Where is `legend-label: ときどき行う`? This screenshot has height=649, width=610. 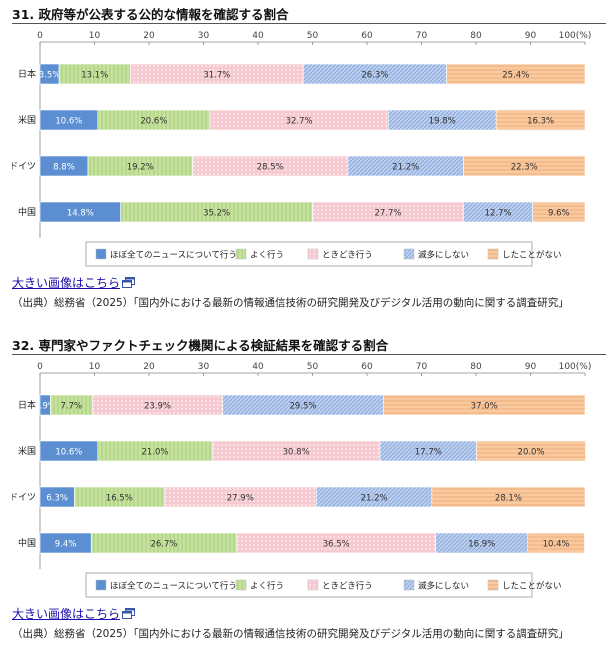 legend-label: ときどき行う is located at coordinates (347, 255).